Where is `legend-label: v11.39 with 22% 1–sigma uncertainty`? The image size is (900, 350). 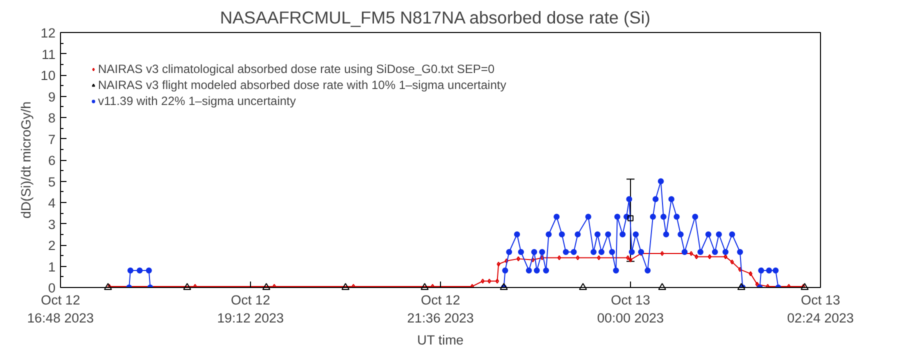
legend-label: v11.39 with 22% 1–sigma uncertainty is located at coordinates (197, 101).